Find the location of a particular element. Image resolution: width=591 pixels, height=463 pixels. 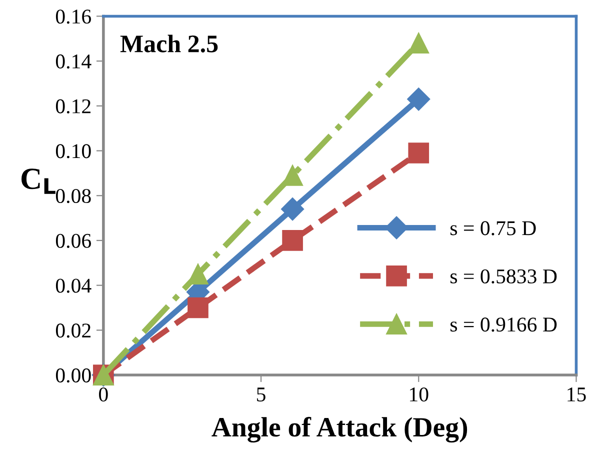

legend-label: s = 0.75 D is located at coordinates (493, 228).